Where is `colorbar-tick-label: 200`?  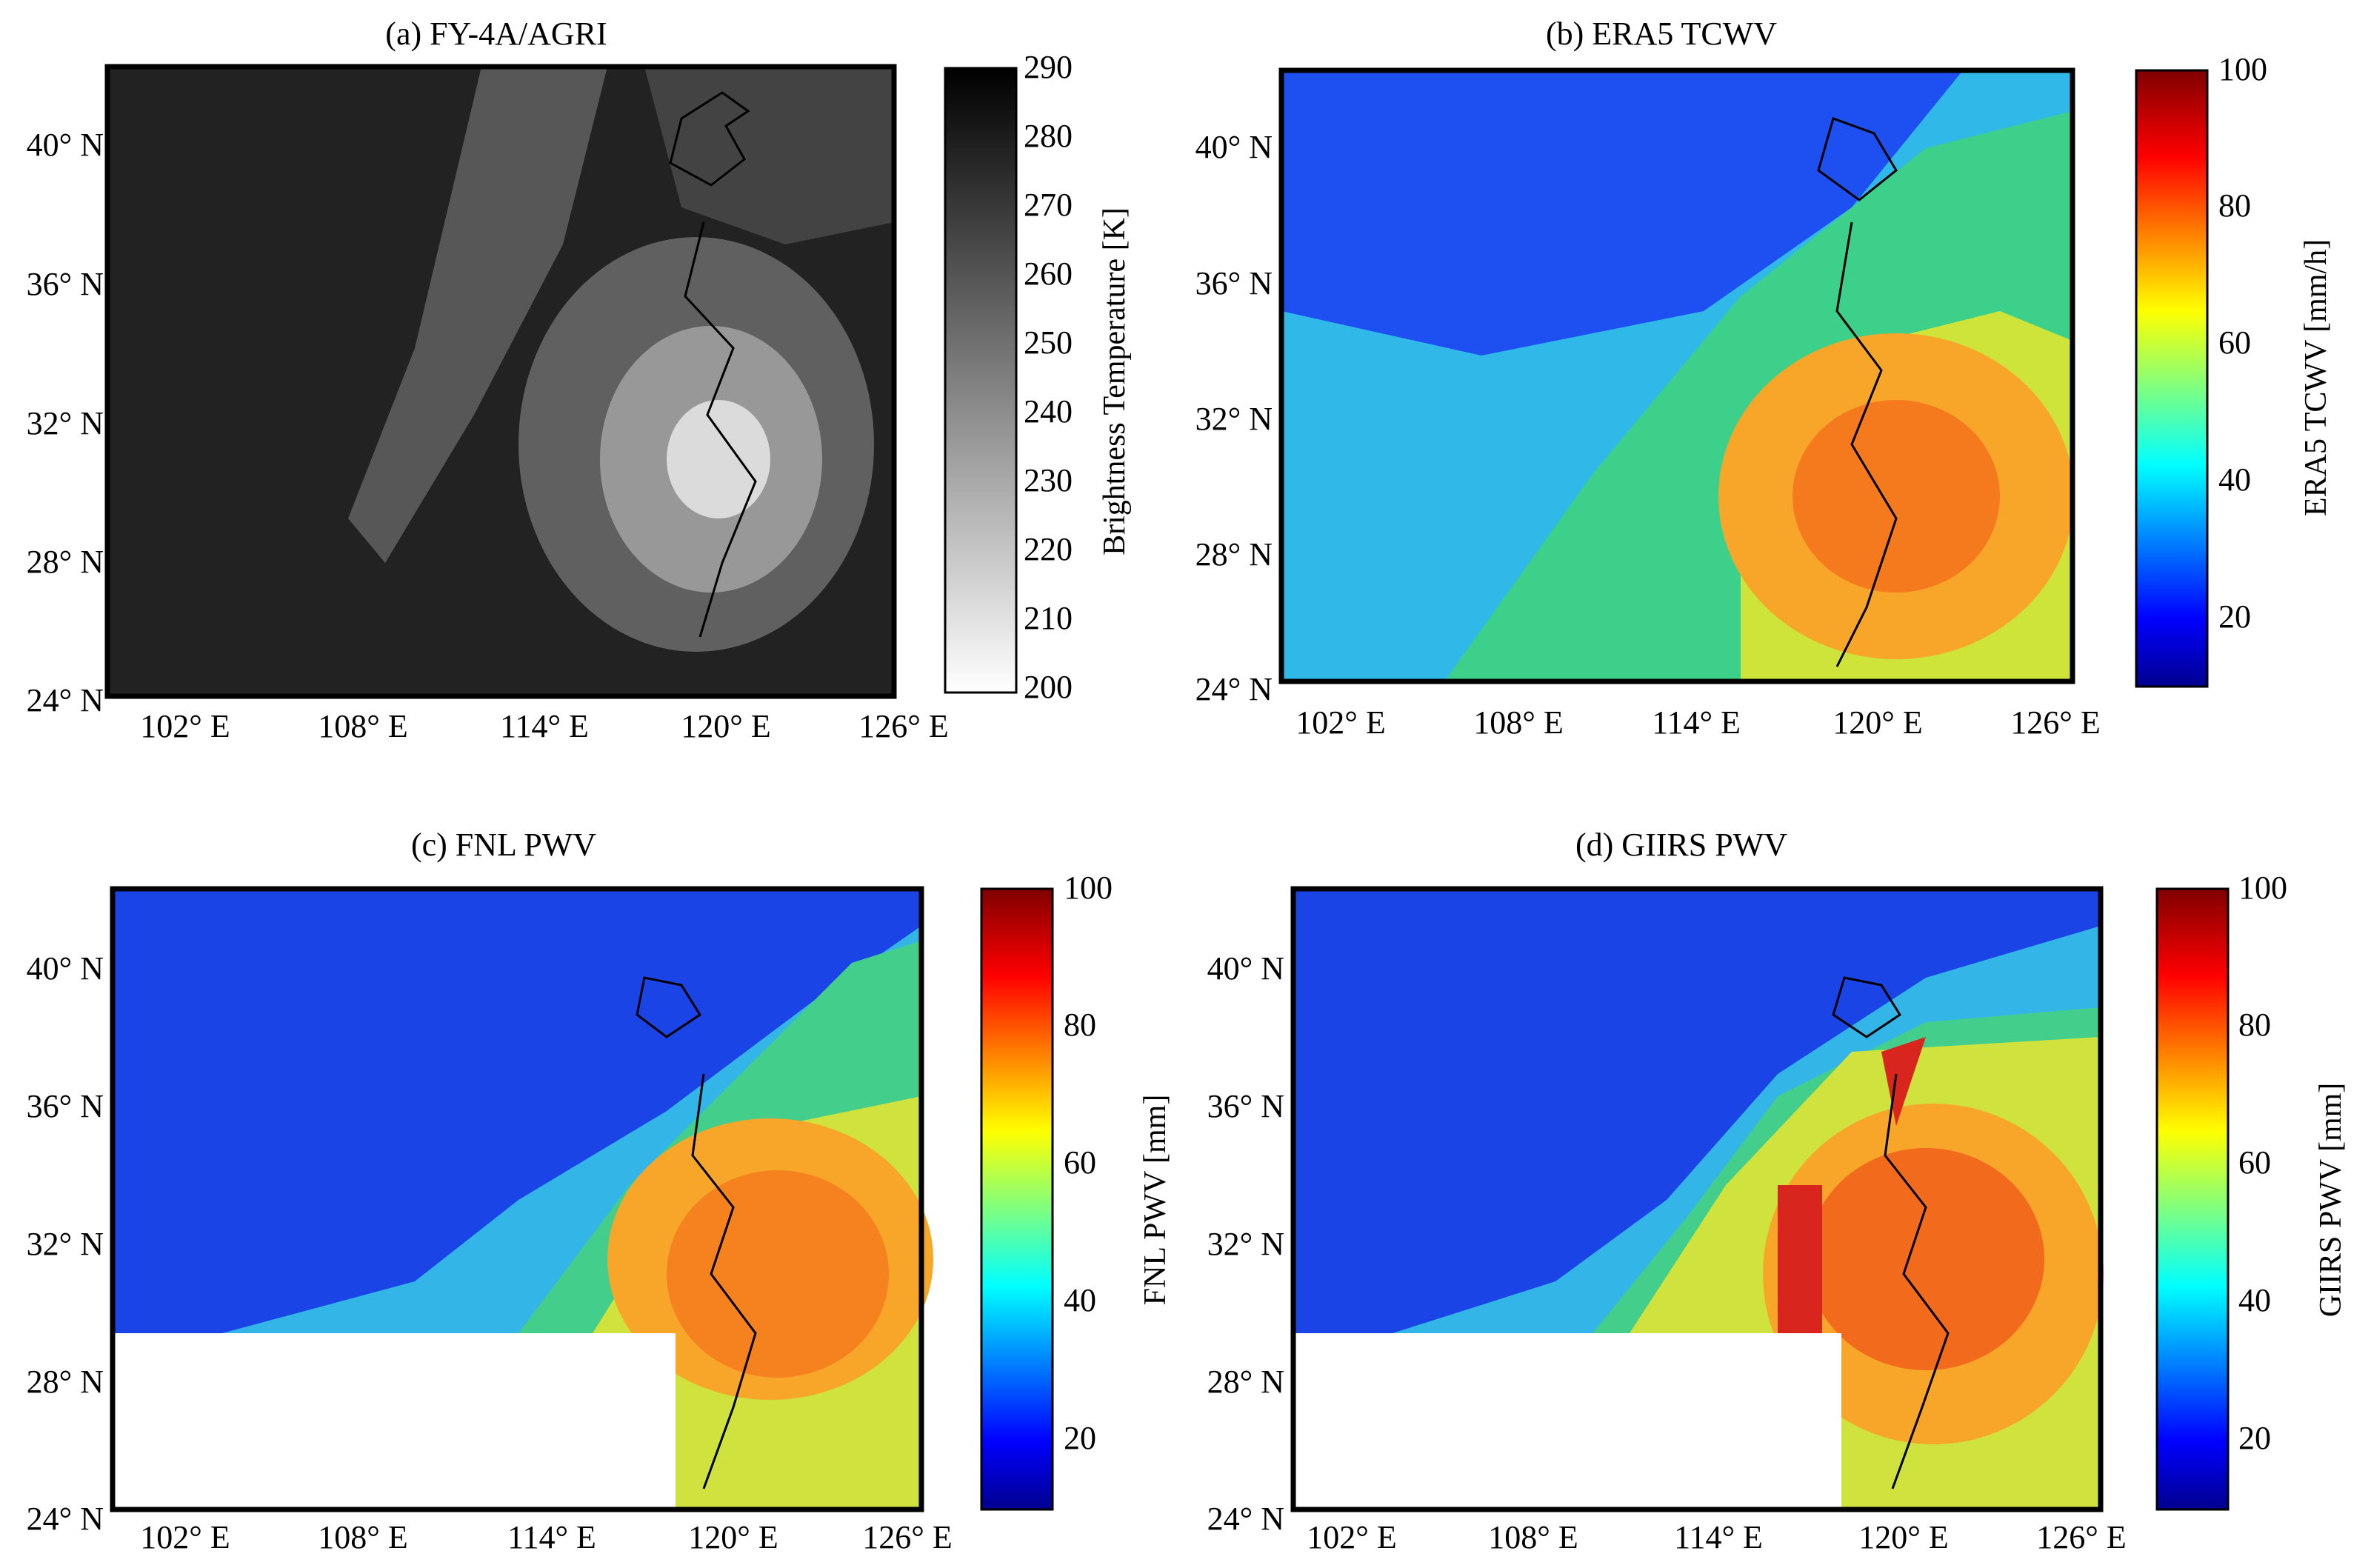 colorbar-tick-label: 200 is located at coordinates (1048, 687).